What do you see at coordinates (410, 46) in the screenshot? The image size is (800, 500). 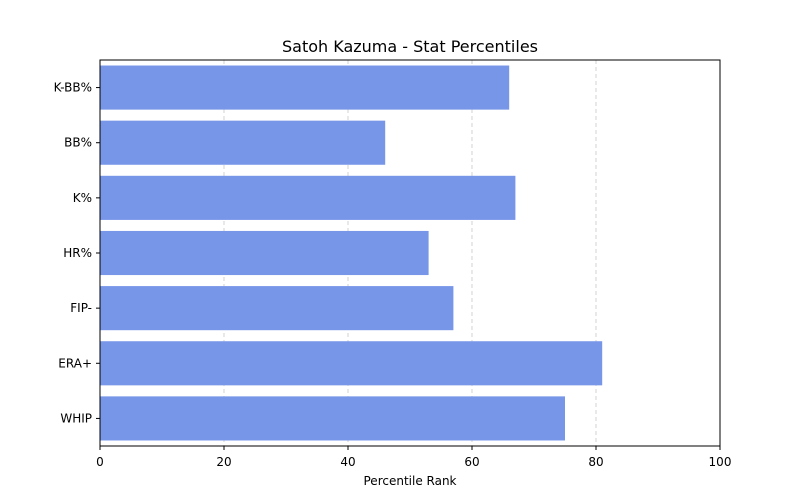 I see `chart-title: Satoh Kazuma - Stat Percentiles` at bounding box center [410, 46].